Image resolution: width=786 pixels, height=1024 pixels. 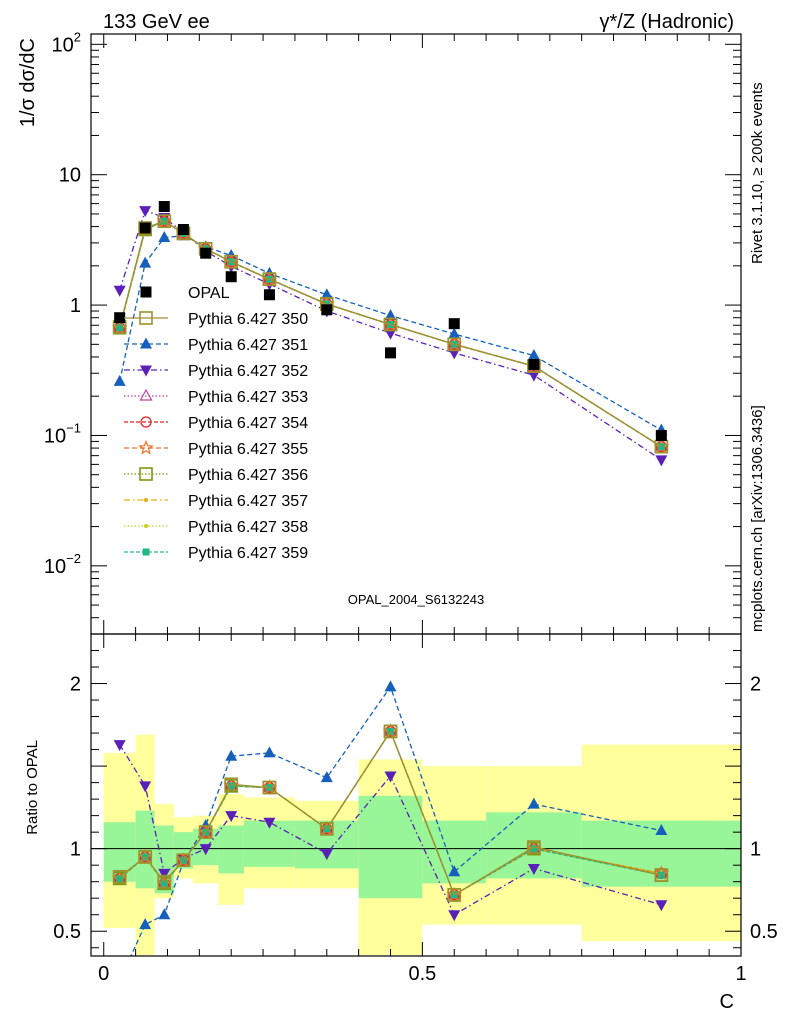 I want to click on legend-label: Pythia 6.427 358, so click(x=248, y=527).